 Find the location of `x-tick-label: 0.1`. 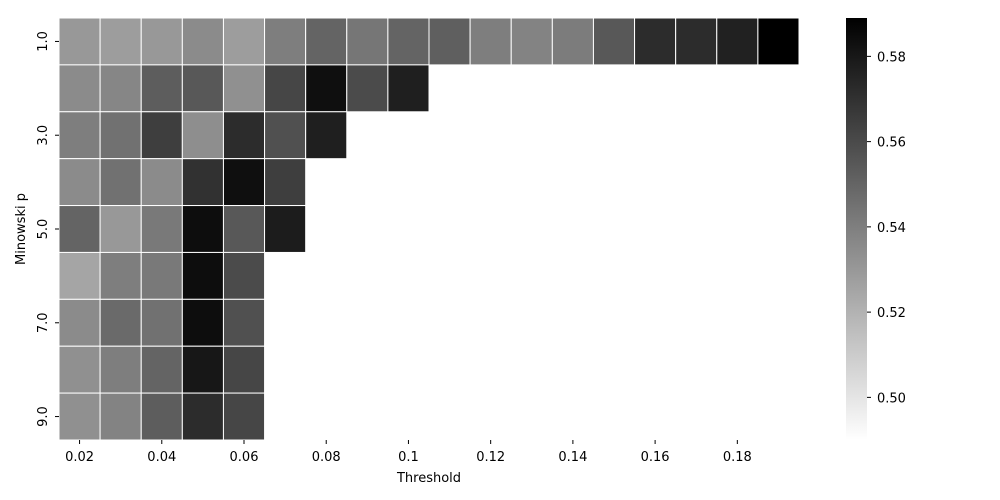

x-tick-label: 0.1 is located at coordinates (408, 457).